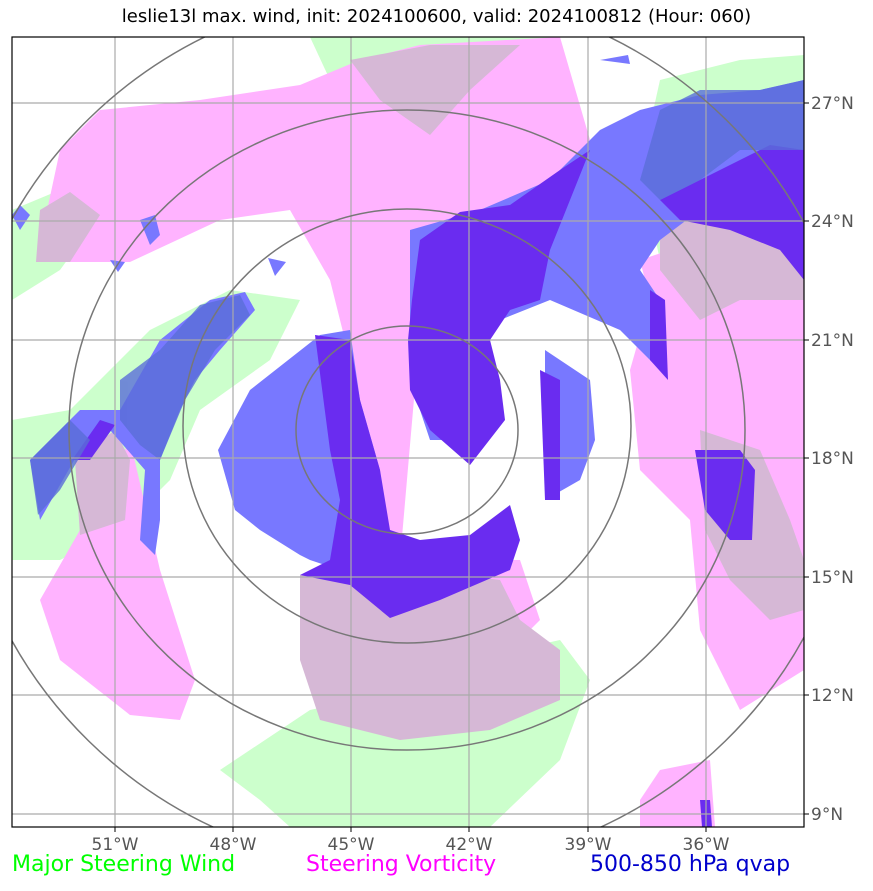 The height and width of the screenshot is (891, 873). Describe the element at coordinates (401, 864) in the screenshot. I see `legend-steering-vorticity: Steering Vorticity` at that location.